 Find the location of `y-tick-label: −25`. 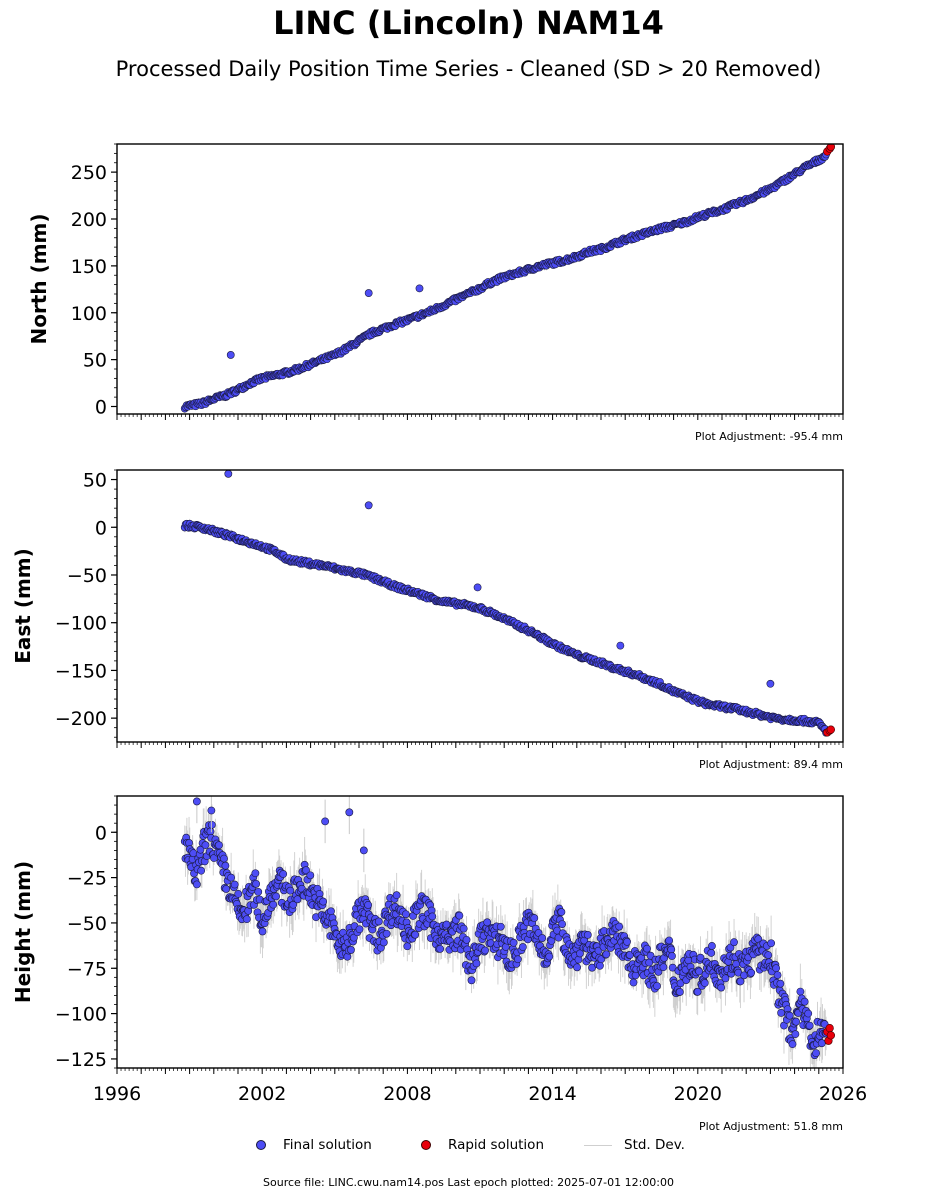

y-tick-label: −25 is located at coordinates (87, 879).